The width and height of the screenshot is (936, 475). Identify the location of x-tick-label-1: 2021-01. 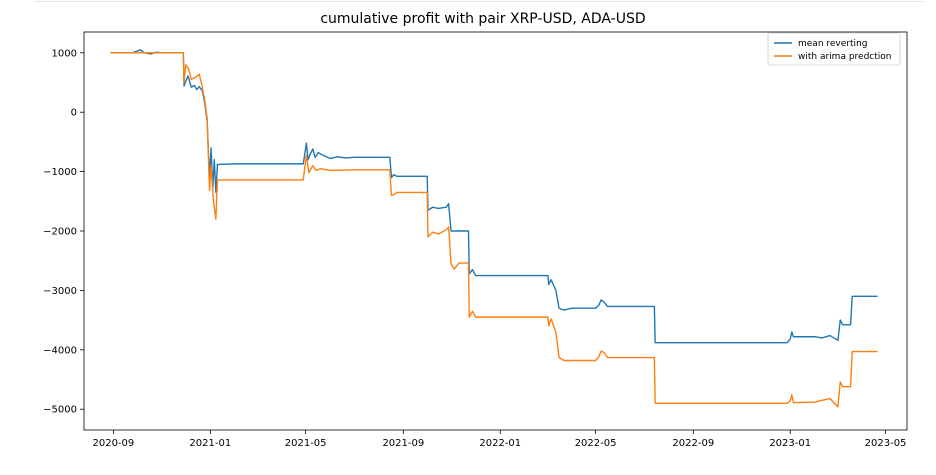
(210, 443).